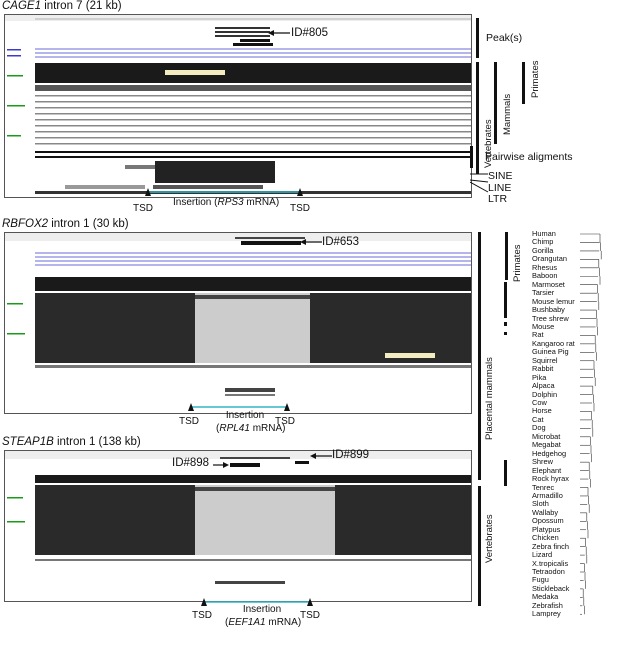  Describe the element at coordinates (549, 453) in the screenshot. I see `species-label: Hedgehog` at that location.